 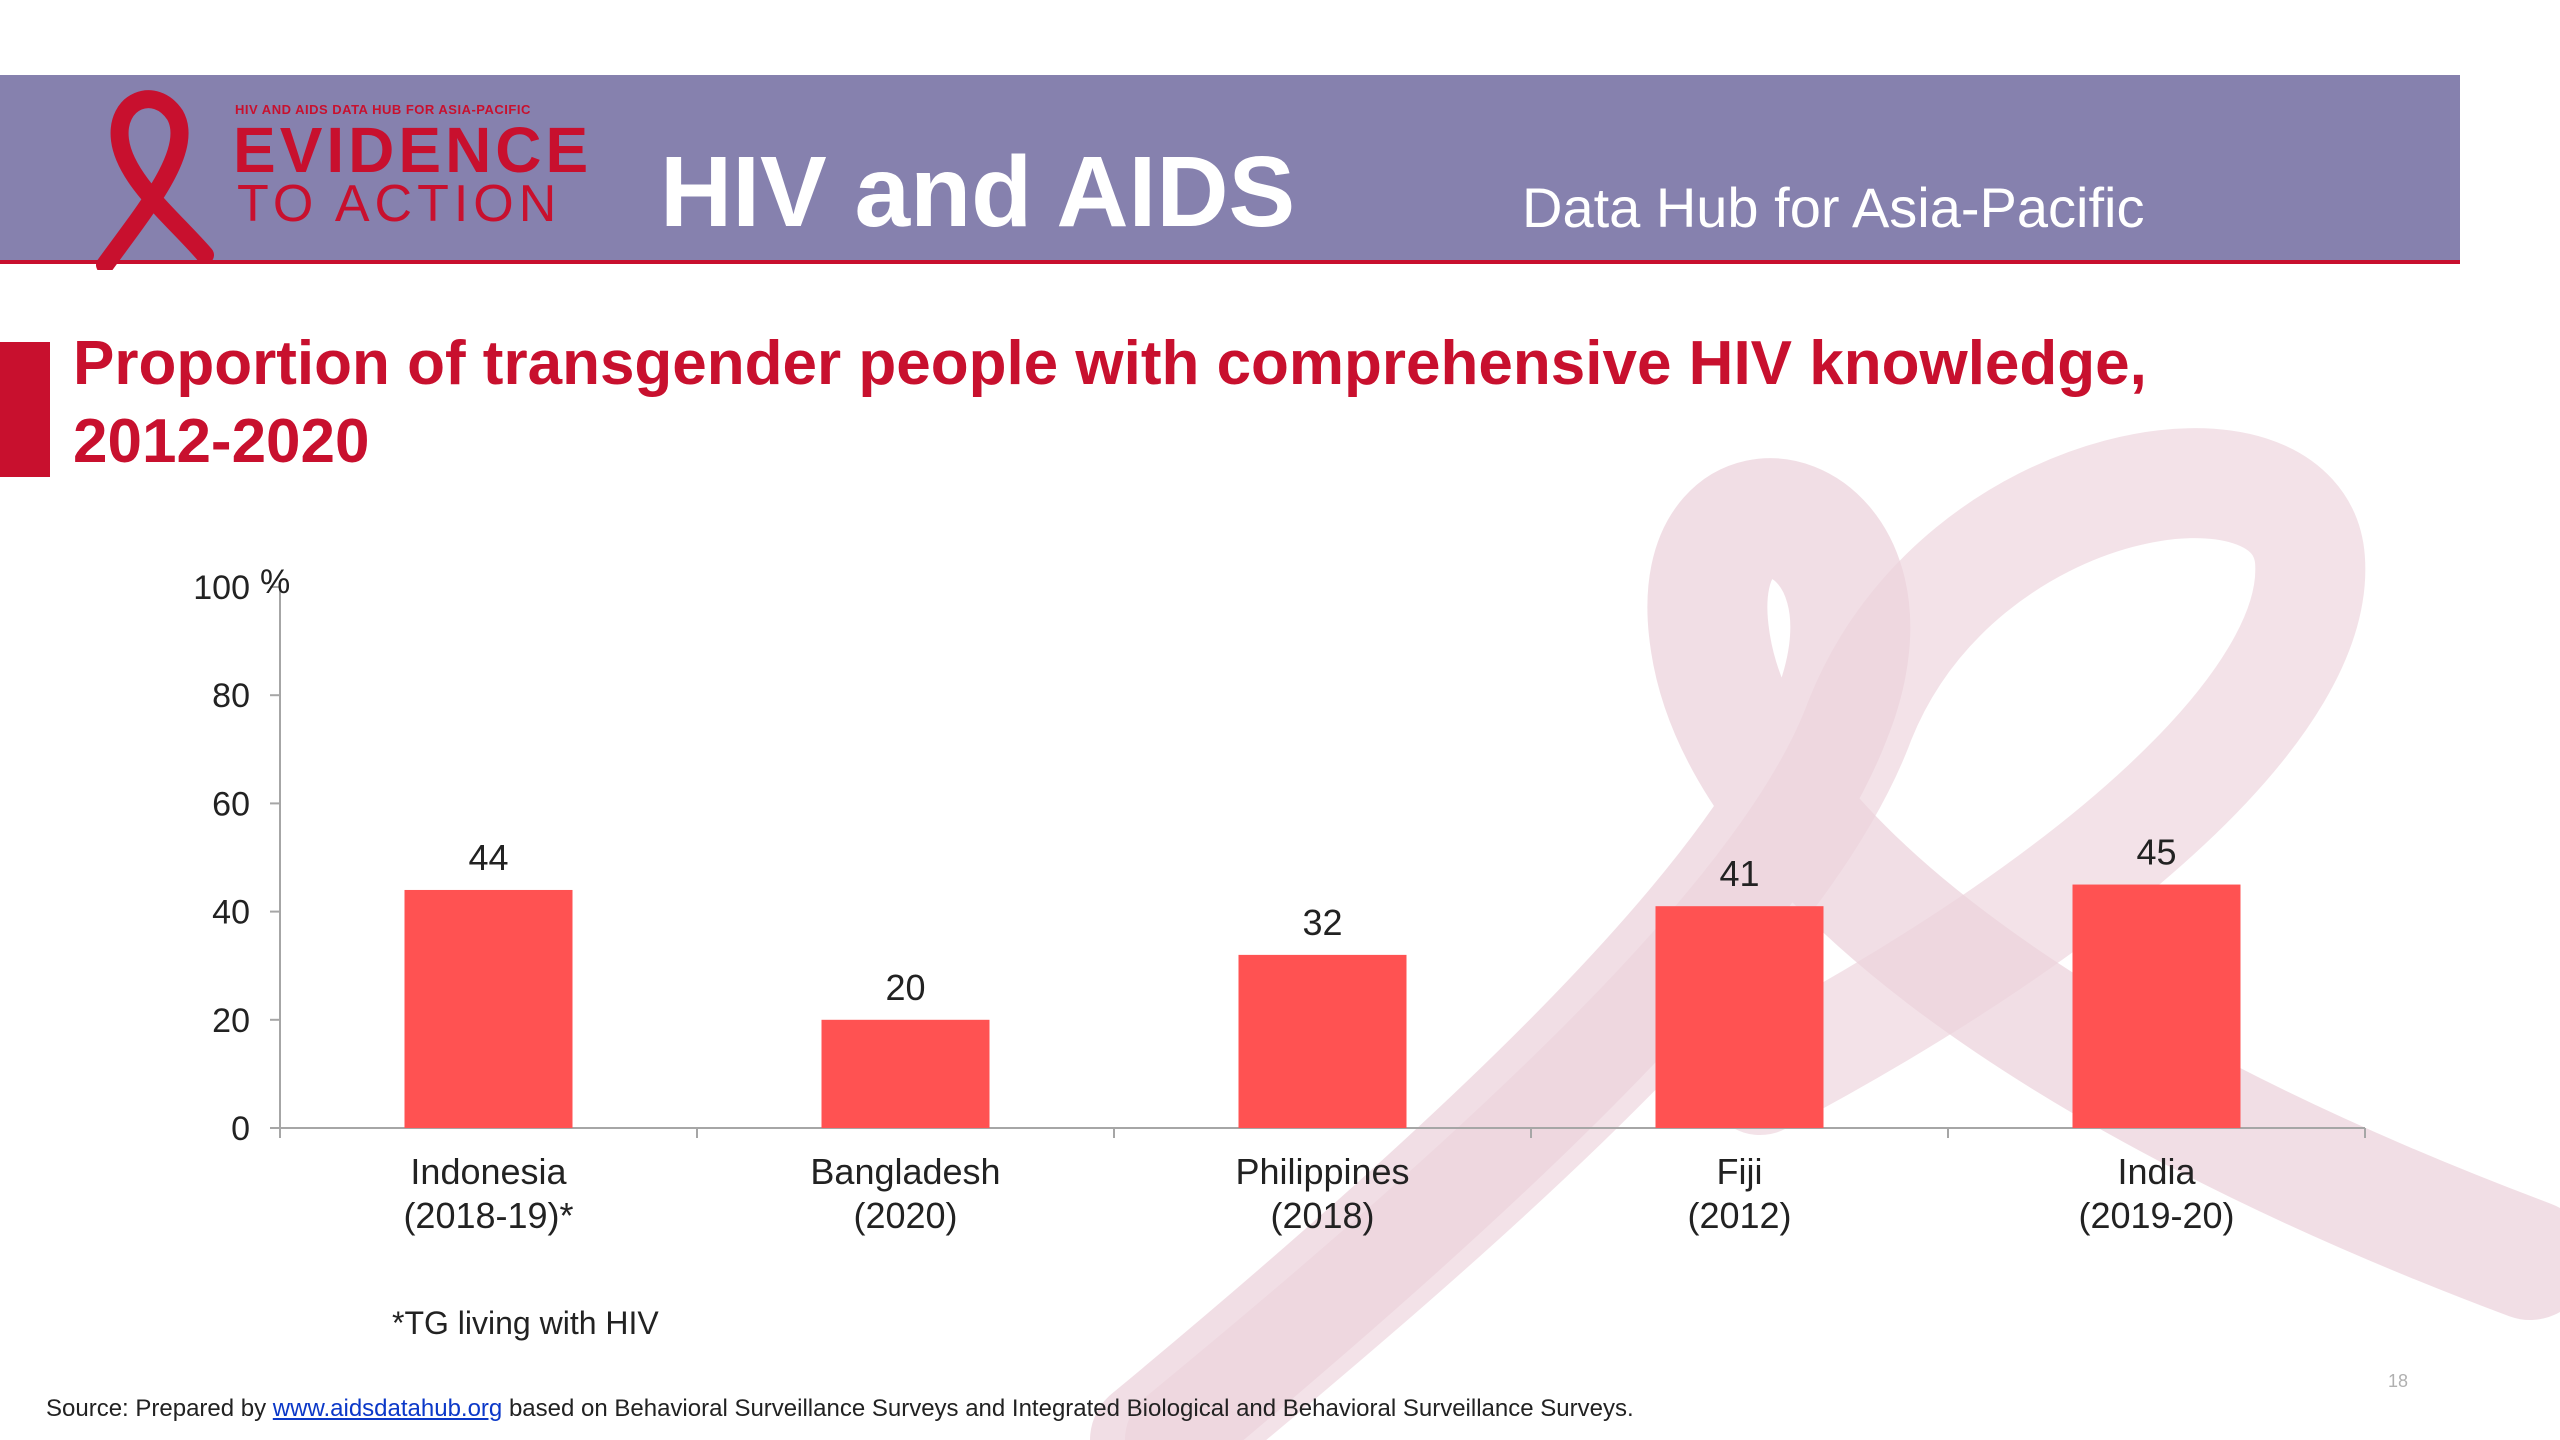 What do you see at coordinates (488, 1171) in the screenshot?
I see `category-label: Indonesia` at bounding box center [488, 1171].